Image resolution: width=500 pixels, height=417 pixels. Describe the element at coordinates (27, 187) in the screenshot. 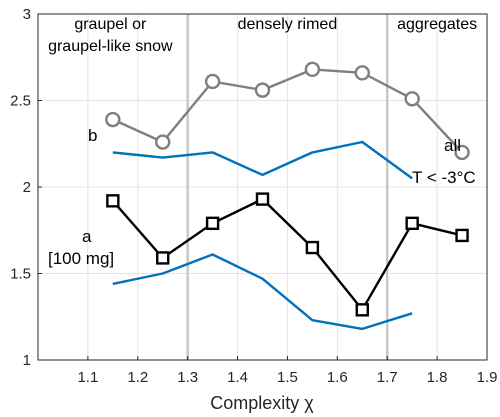

I see `y-tick-label: 2` at that location.